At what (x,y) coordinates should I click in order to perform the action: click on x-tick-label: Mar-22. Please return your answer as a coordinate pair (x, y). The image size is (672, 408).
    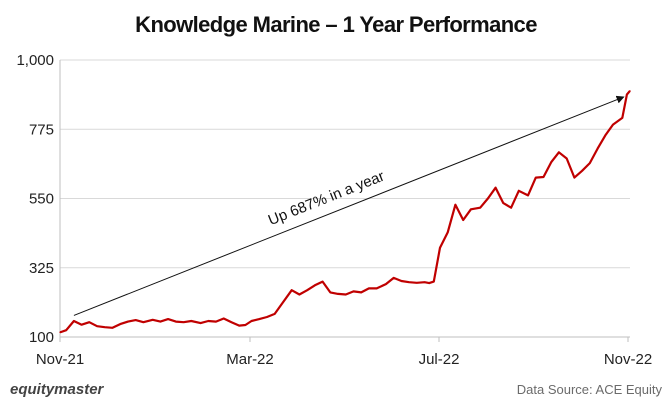
    Looking at the image, I should click on (250, 359).